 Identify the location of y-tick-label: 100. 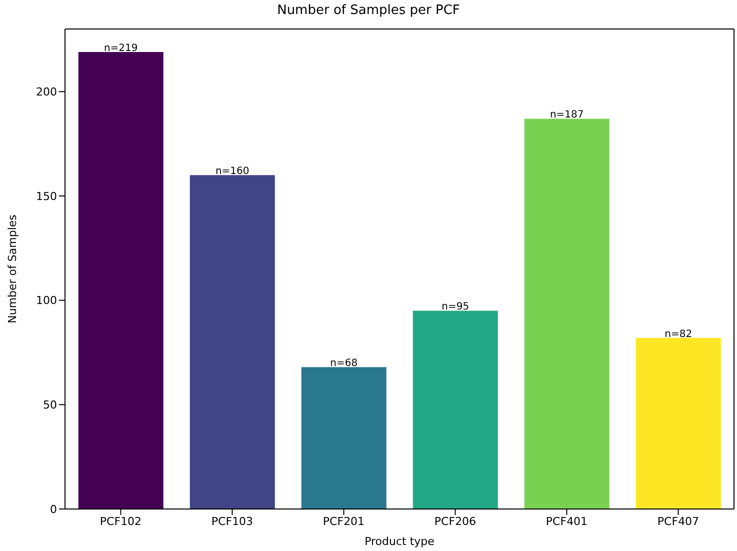
(46, 301).